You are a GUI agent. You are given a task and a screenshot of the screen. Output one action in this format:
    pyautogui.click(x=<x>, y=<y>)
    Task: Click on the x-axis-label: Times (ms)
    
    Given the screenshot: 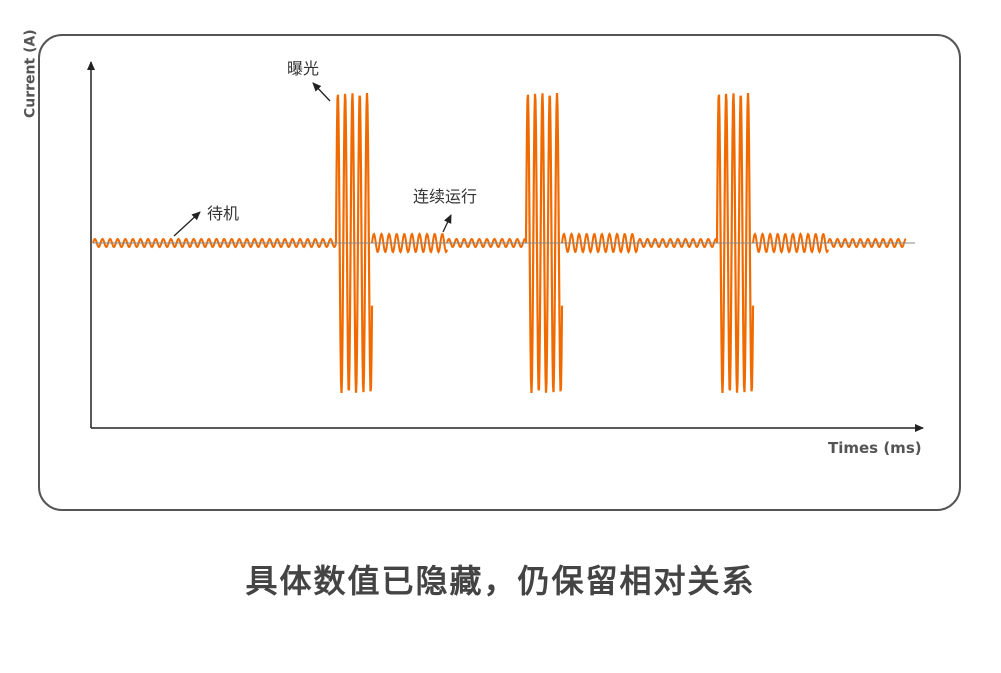 What is the action you would take?
    pyautogui.click(x=875, y=448)
    